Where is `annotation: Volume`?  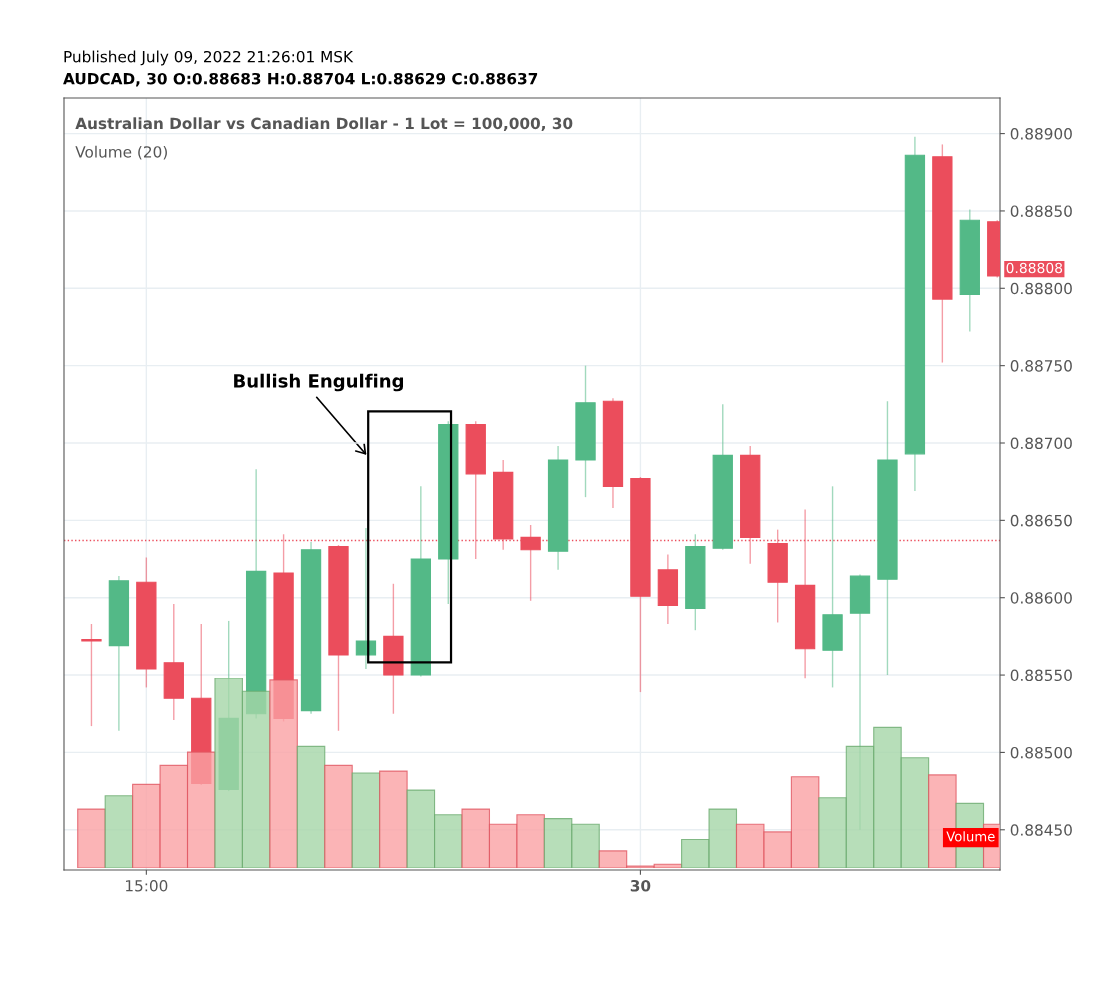
annotation: Volume is located at coordinates (970, 836).